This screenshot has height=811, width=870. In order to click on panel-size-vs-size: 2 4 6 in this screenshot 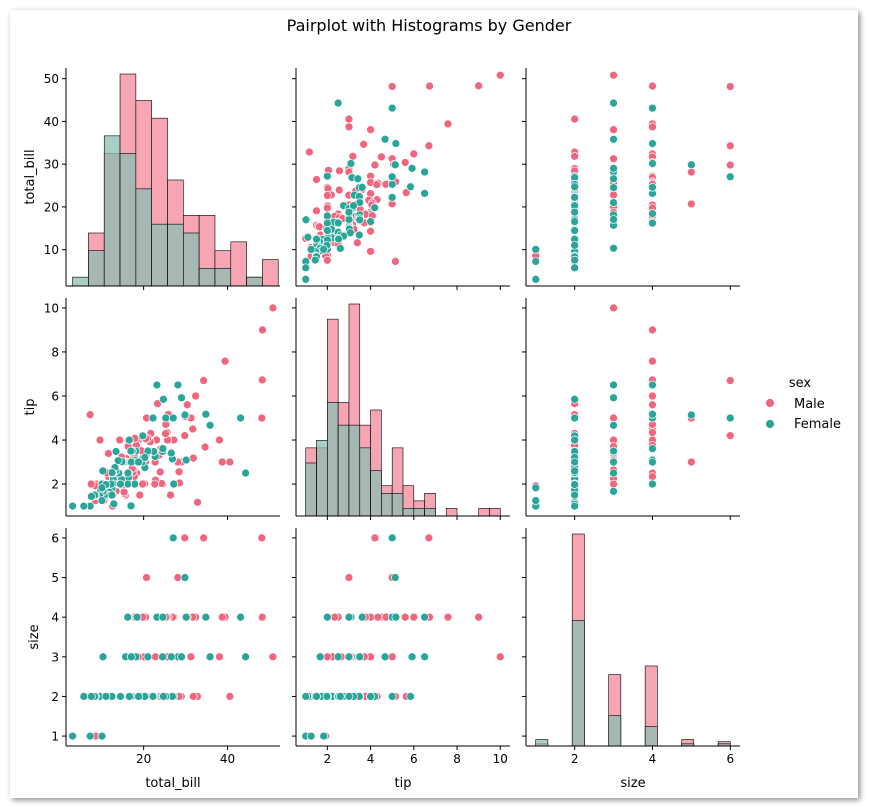, I will do `click(631, 647)`.